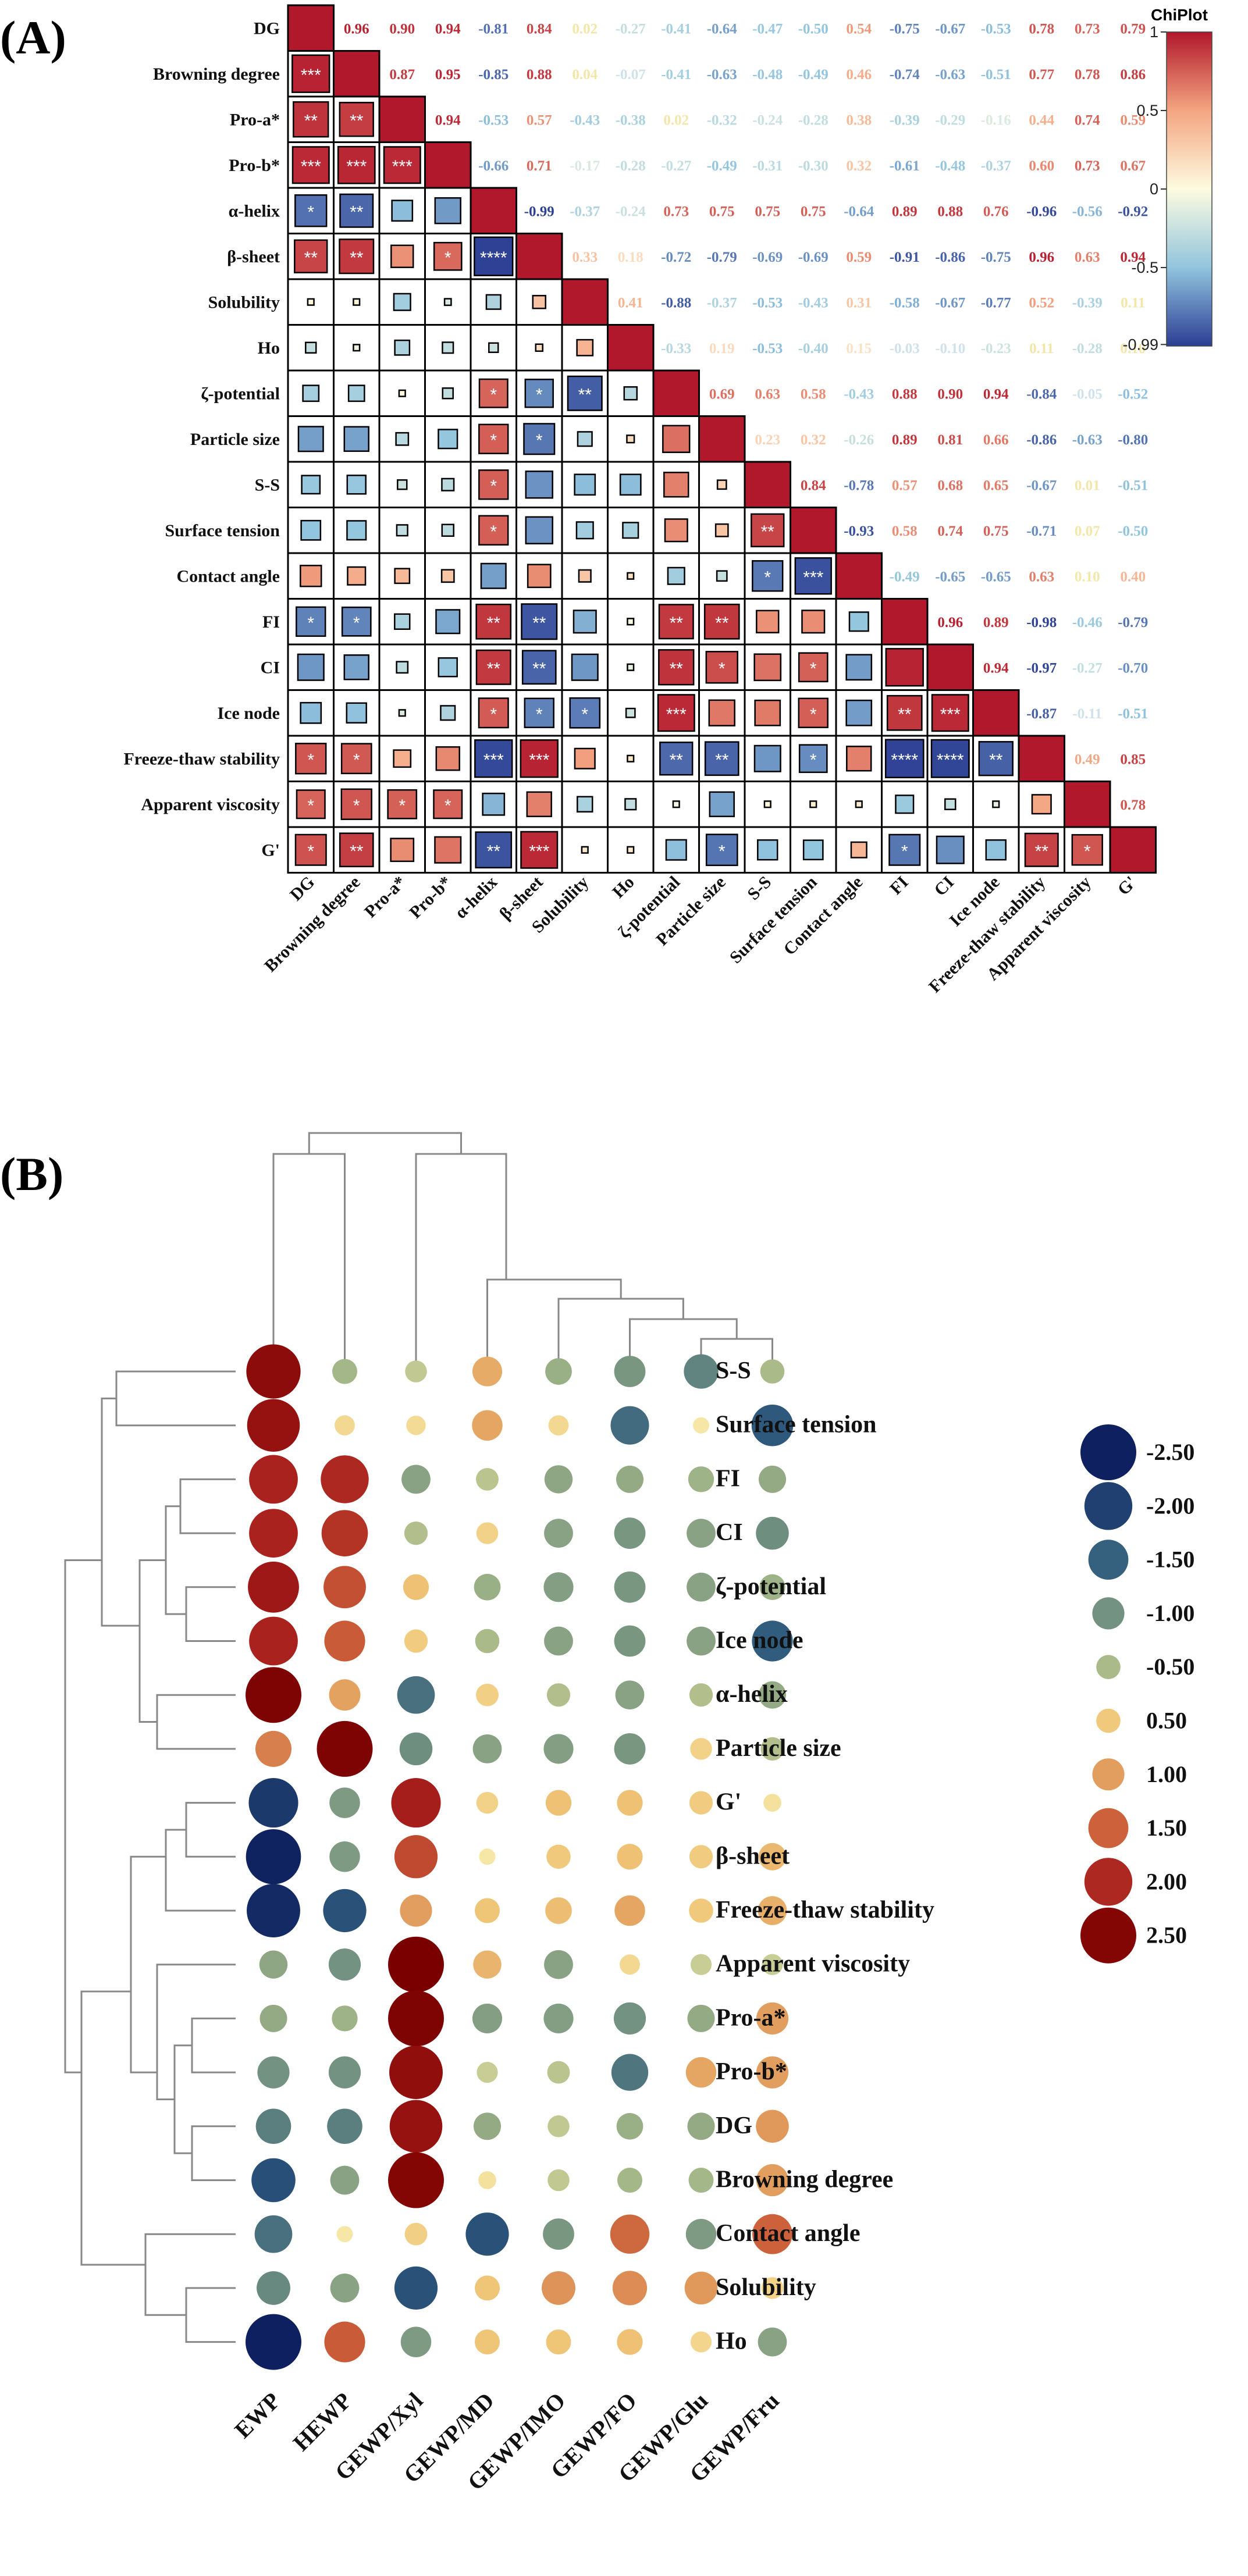 The width and height of the screenshot is (1248, 2576). What do you see at coordinates (751, 2017) in the screenshot?
I see `bubble-row-label-pro-a: Pro-a*` at bounding box center [751, 2017].